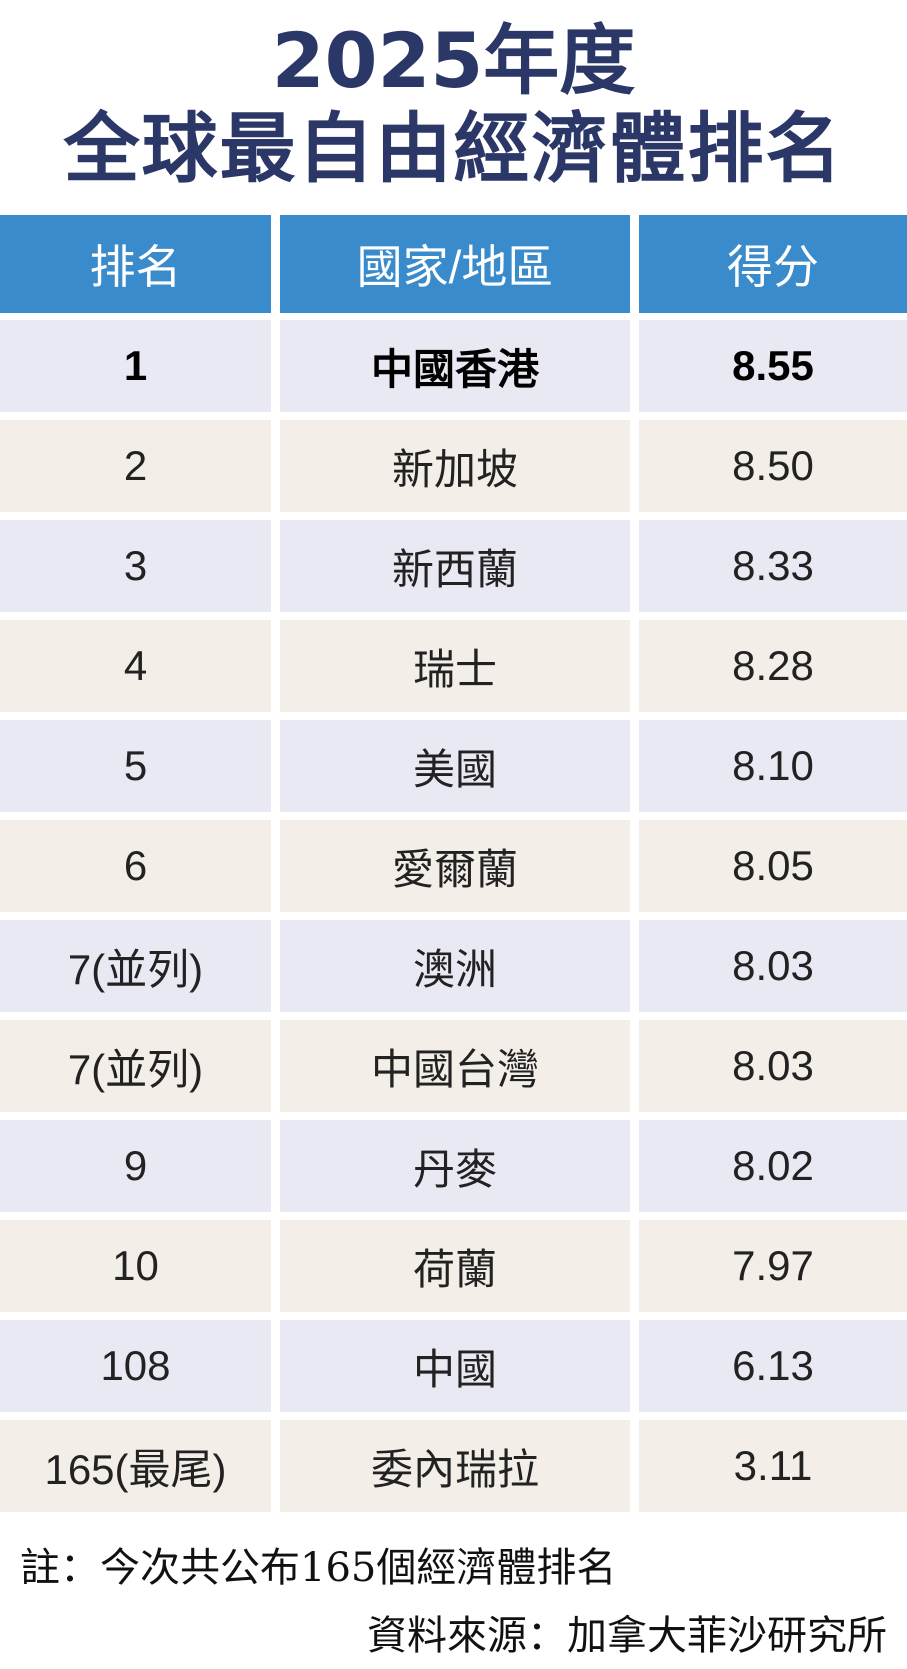 This screenshot has width=907, height=1669. I want to click on country-cell: 新西蘭, so click(455, 566).